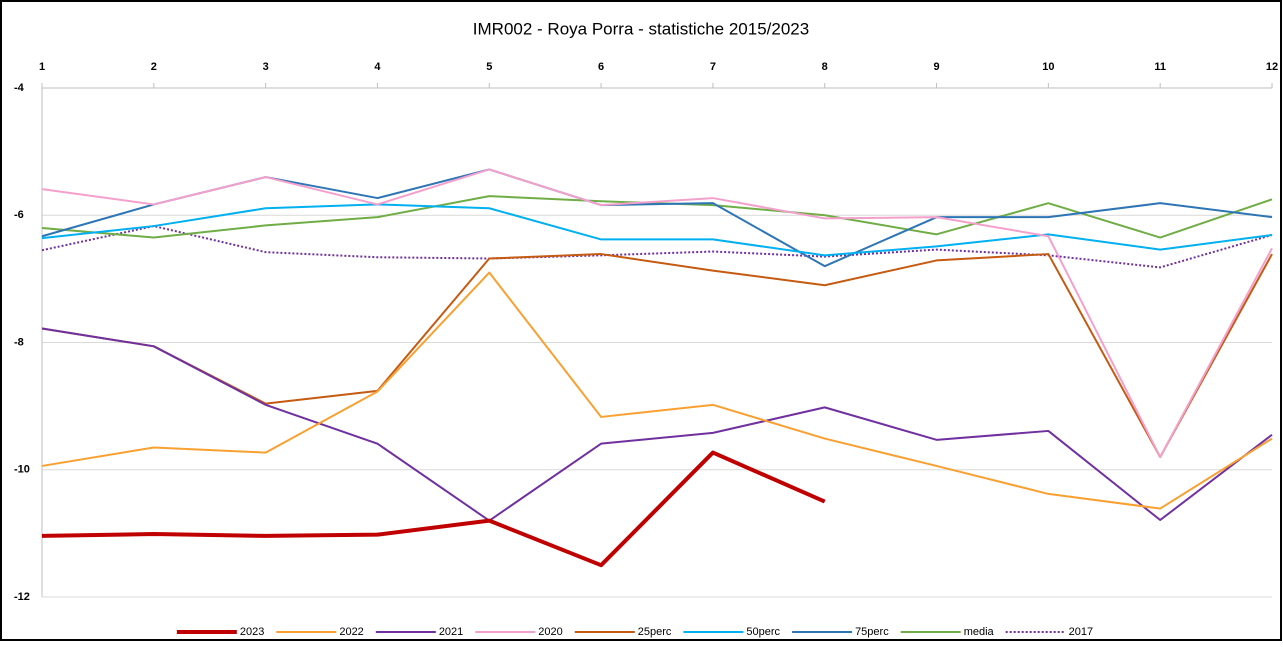 This screenshot has width=1283, height=647. What do you see at coordinates (377, 67) in the screenshot?
I see `x-tick-label: 4` at bounding box center [377, 67].